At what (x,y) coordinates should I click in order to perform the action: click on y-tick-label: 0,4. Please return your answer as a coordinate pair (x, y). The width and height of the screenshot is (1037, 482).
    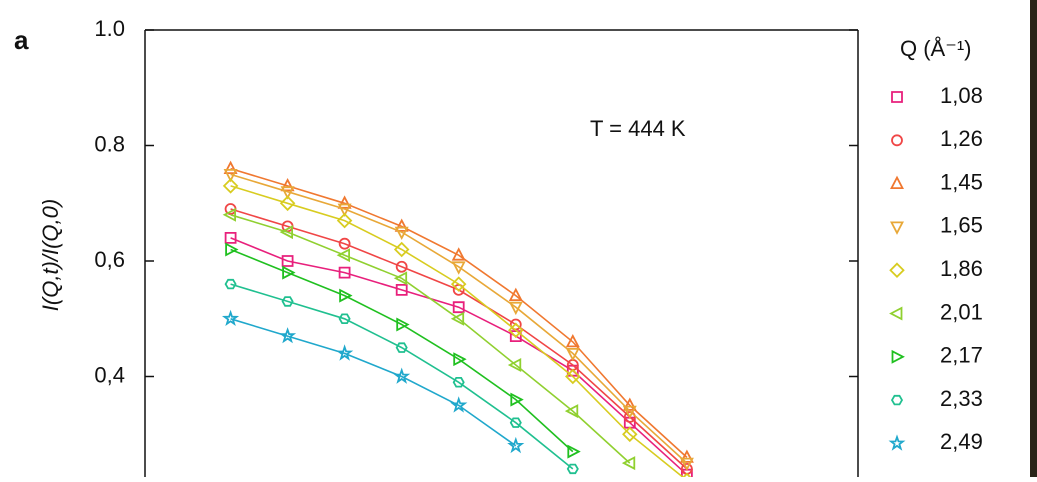
    Looking at the image, I should click on (109, 374).